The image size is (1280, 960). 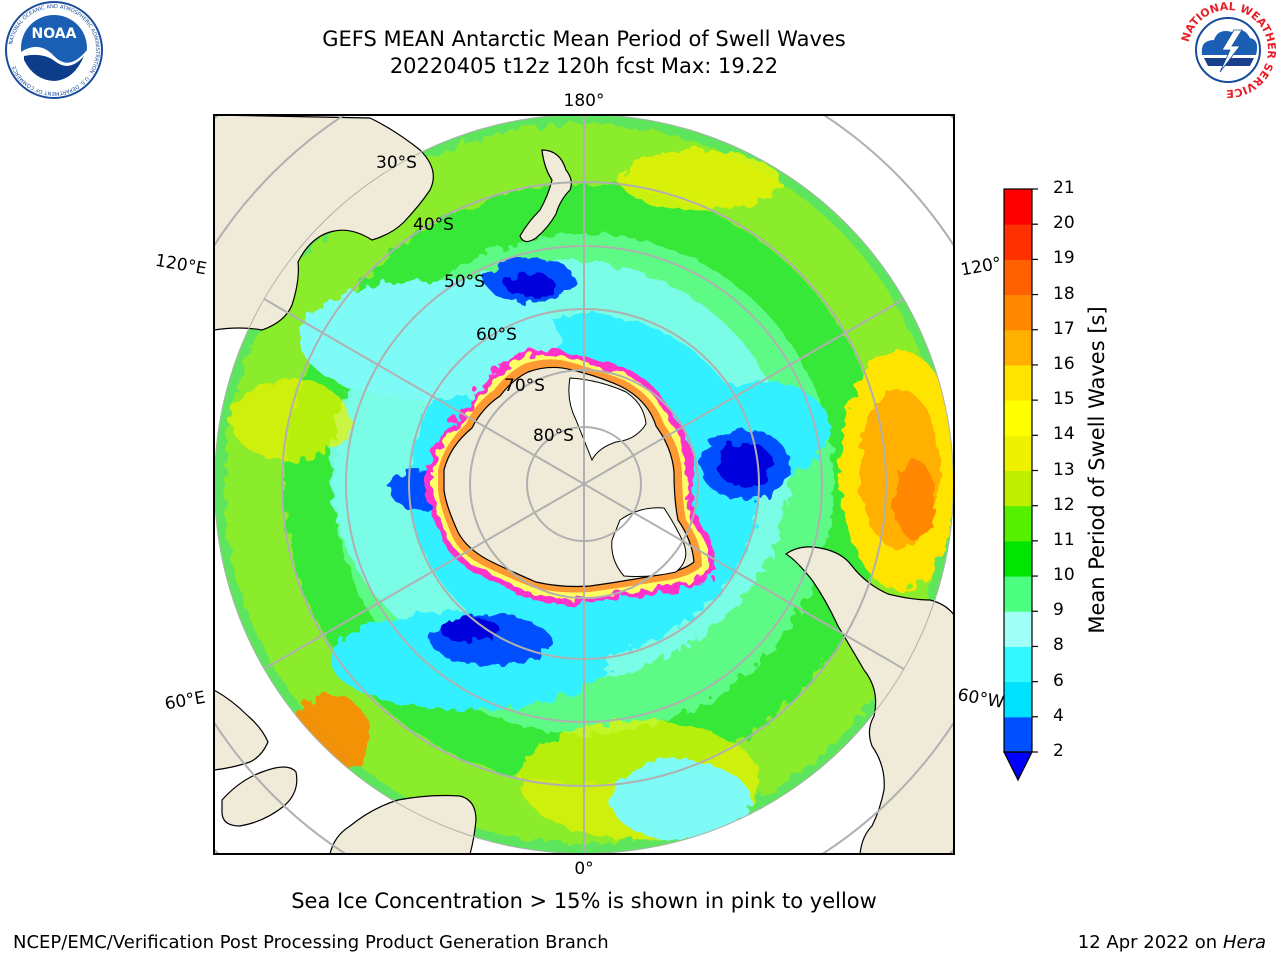 What do you see at coordinates (1064, 434) in the screenshot?
I see `colorbar-tick-label: 14` at bounding box center [1064, 434].